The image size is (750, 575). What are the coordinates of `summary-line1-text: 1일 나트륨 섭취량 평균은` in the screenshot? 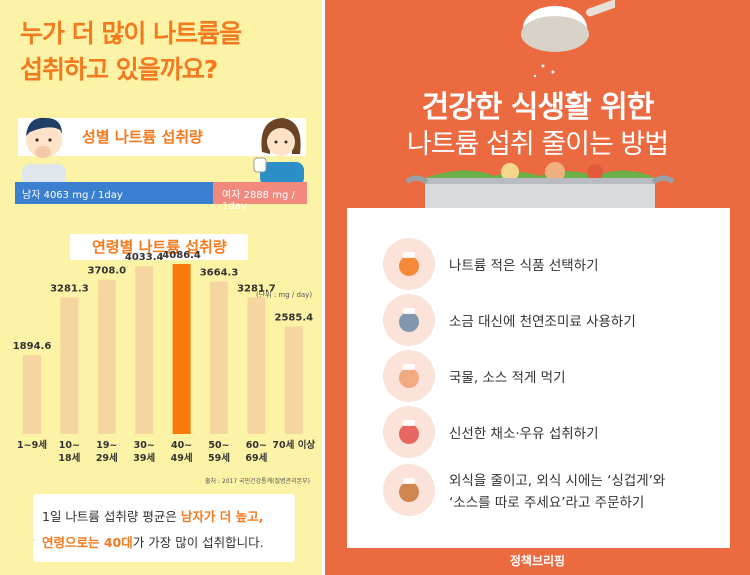 It's located at (111, 516).